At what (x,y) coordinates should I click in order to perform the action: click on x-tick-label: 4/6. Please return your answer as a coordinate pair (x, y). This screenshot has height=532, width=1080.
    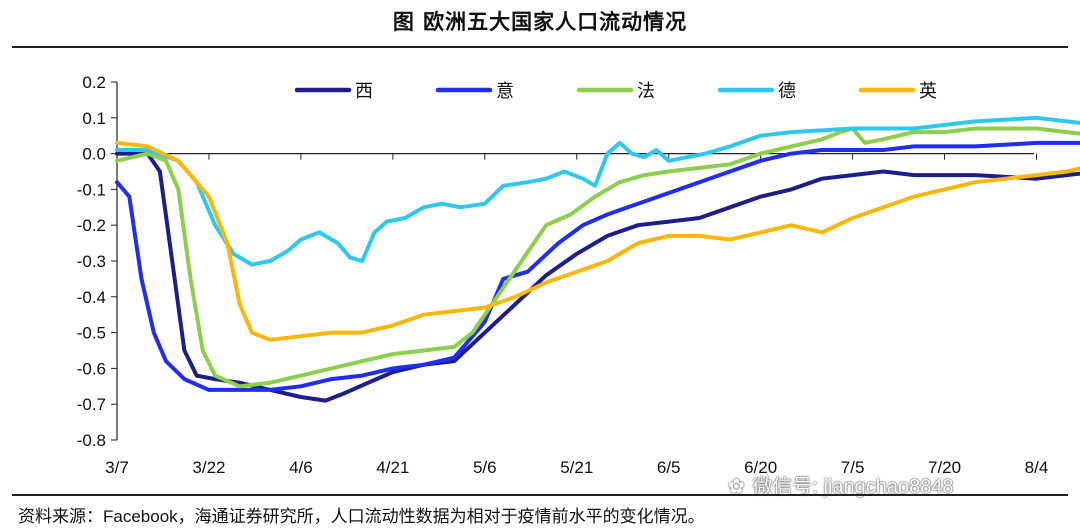
    Looking at the image, I should click on (301, 467).